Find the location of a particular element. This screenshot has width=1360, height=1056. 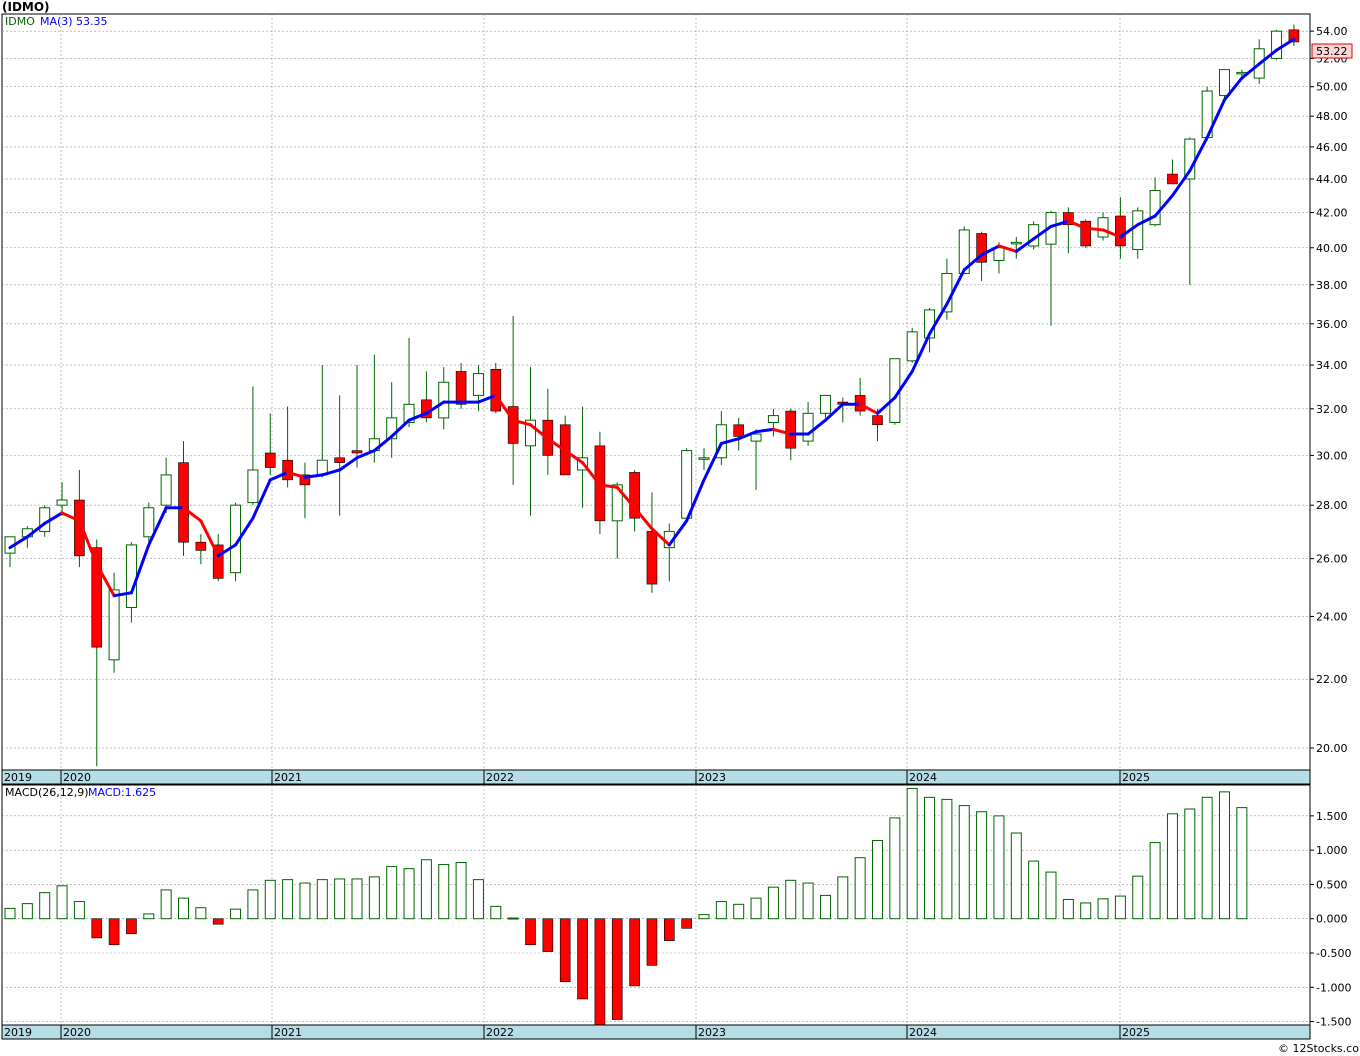

year-label: 2023 is located at coordinates (712, 777).